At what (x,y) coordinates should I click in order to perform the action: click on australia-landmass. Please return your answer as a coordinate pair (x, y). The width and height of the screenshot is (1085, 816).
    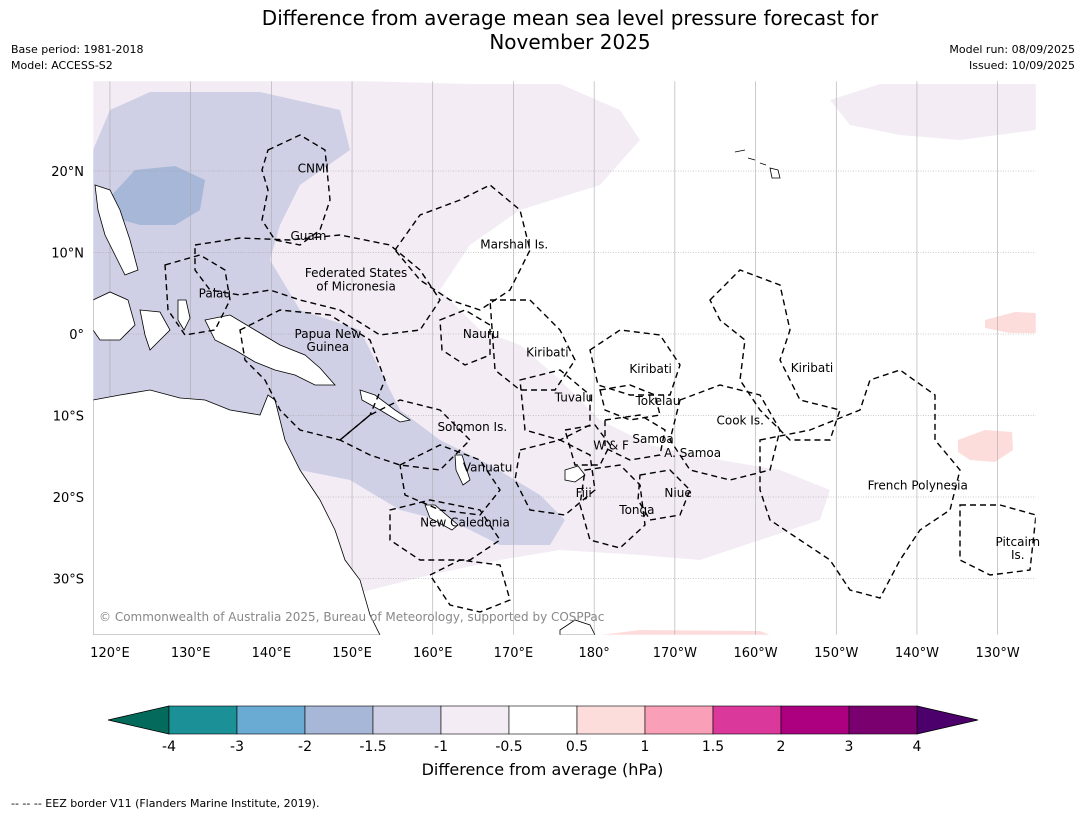
    Looking at the image, I should click on (237, 512).